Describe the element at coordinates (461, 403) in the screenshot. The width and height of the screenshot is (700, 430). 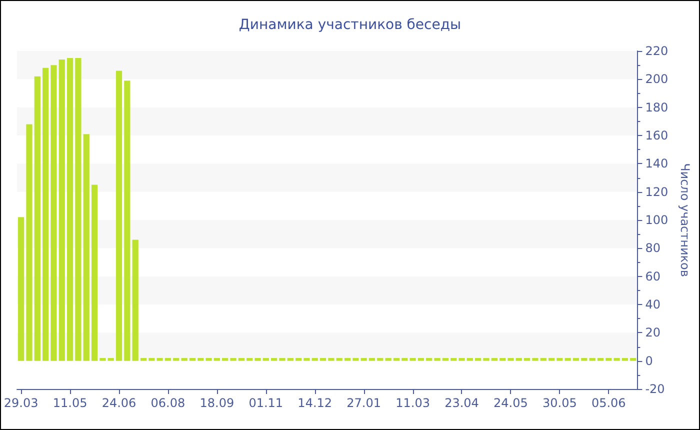
I see `x-tick-label: 23.04` at that location.